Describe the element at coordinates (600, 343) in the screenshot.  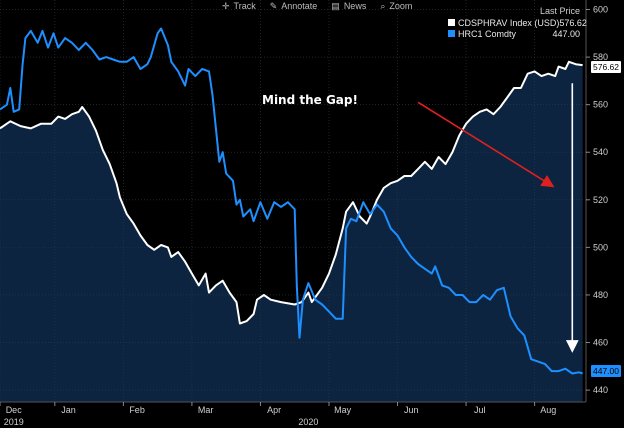
I see `y-tick-label: 460` at that location.